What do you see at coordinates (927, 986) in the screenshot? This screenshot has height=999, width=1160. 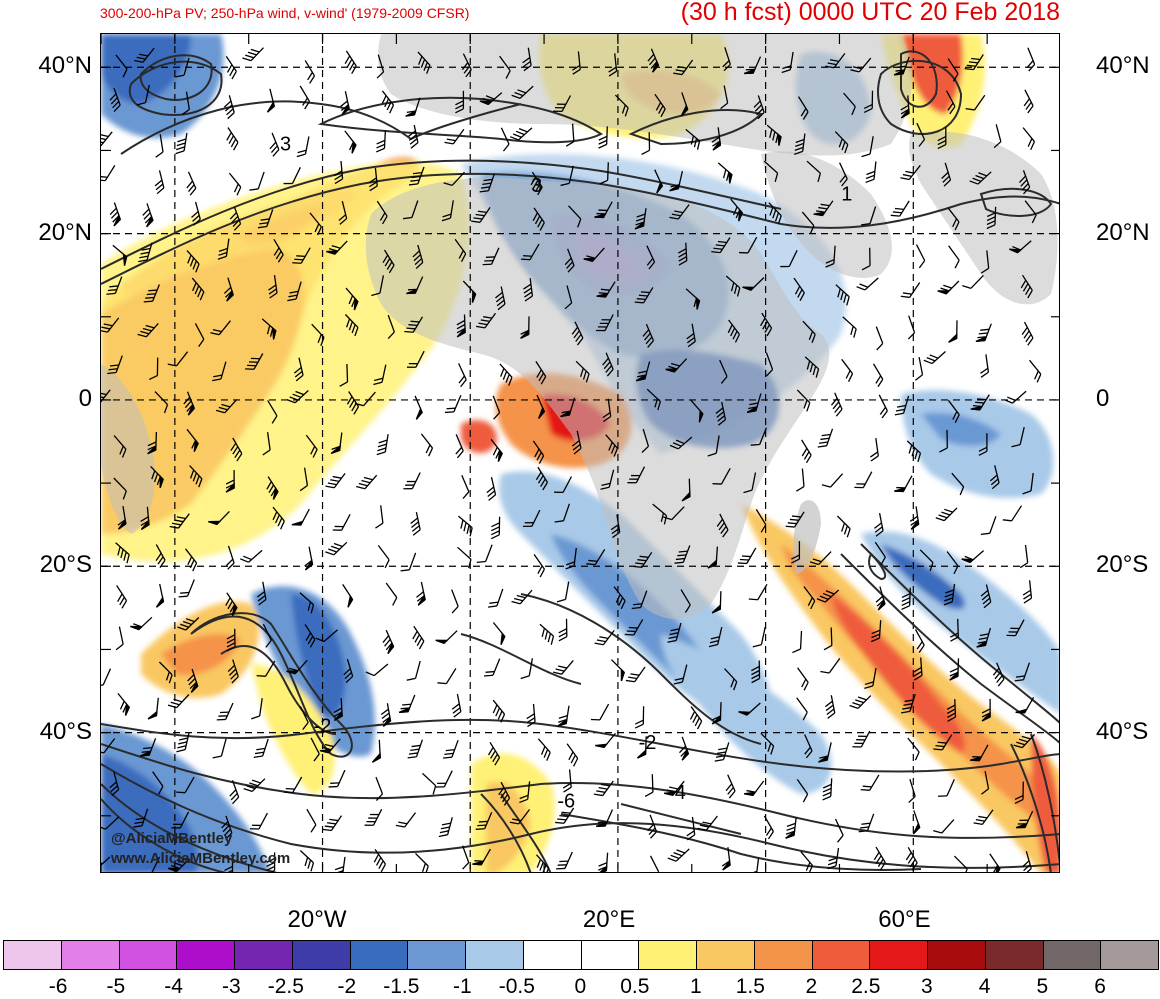 I see `colorbar-label: 3` at bounding box center [927, 986].